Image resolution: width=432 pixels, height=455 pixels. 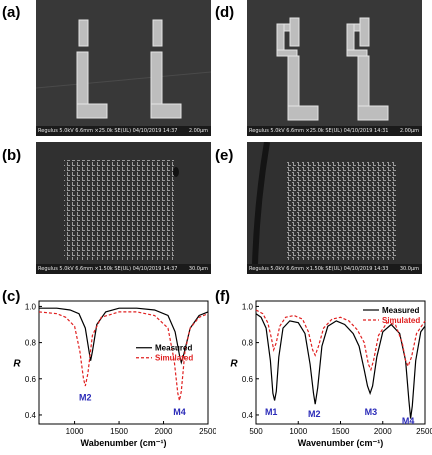 I want to click on chart-f-y-tick-label: 0.8, so click(x=248, y=343).